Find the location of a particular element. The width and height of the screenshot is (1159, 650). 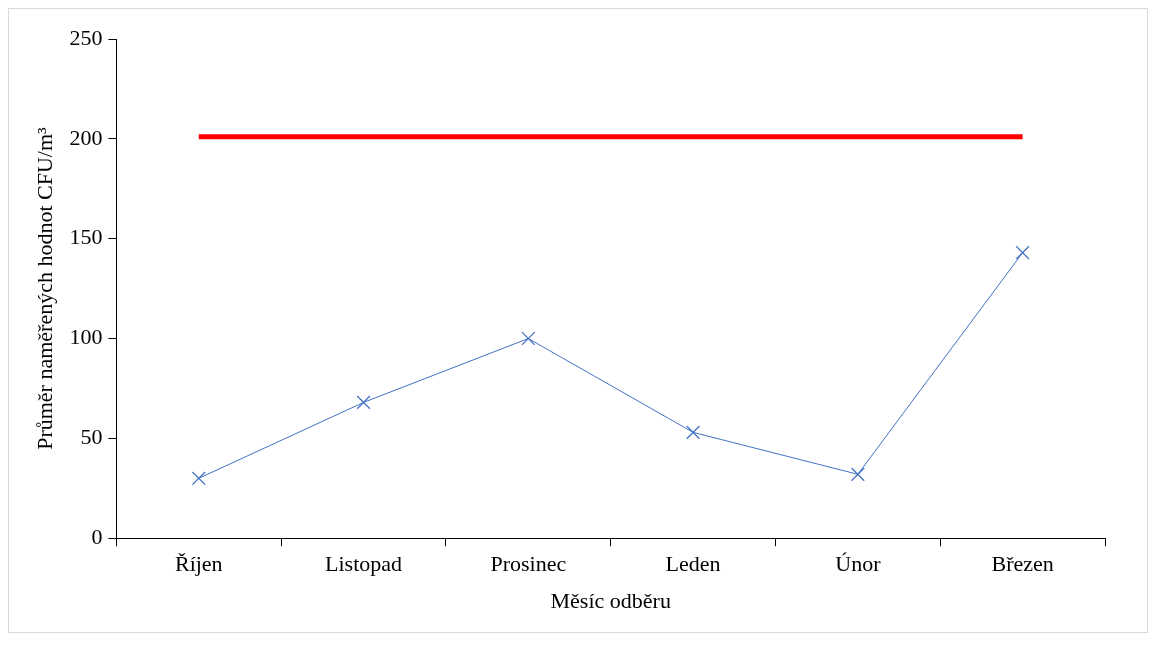

y-tick-label: 200 is located at coordinates (86, 137).